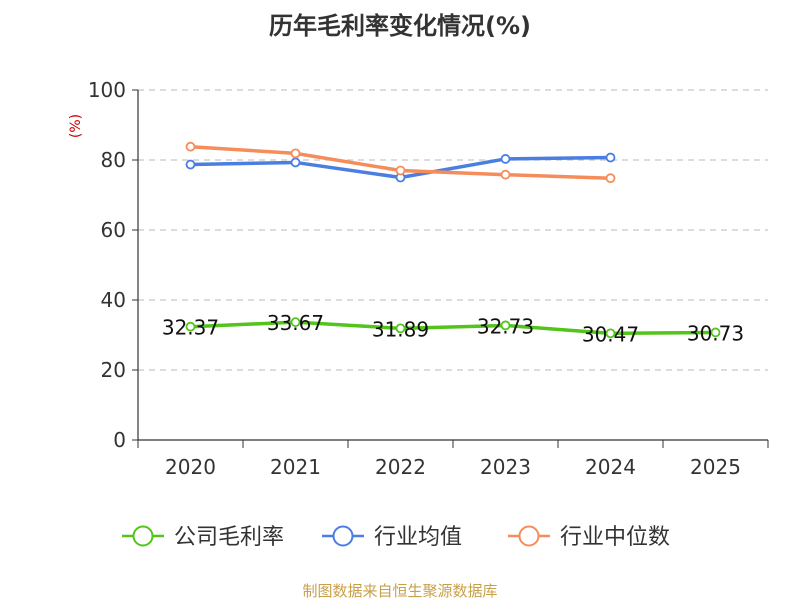 The height and width of the screenshot is (600, 800). Describe the element at coordinates (113, 230) in the screenshot. I see `y-tick-label: 60` at that location.